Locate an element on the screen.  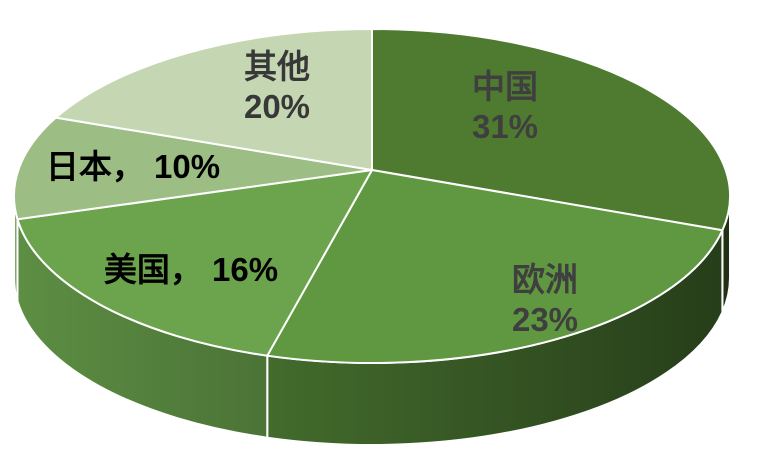
pie-slice-japan is located at coordinates (193, 168).